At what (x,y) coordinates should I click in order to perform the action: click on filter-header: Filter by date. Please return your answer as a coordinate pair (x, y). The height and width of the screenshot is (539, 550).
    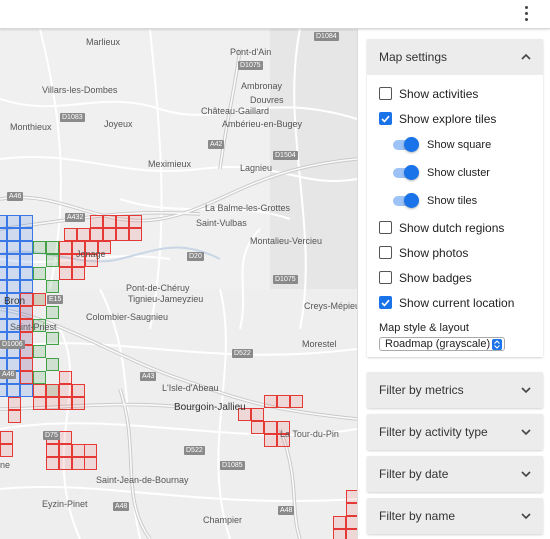
    Looking at the image, I should click on (455, 474).